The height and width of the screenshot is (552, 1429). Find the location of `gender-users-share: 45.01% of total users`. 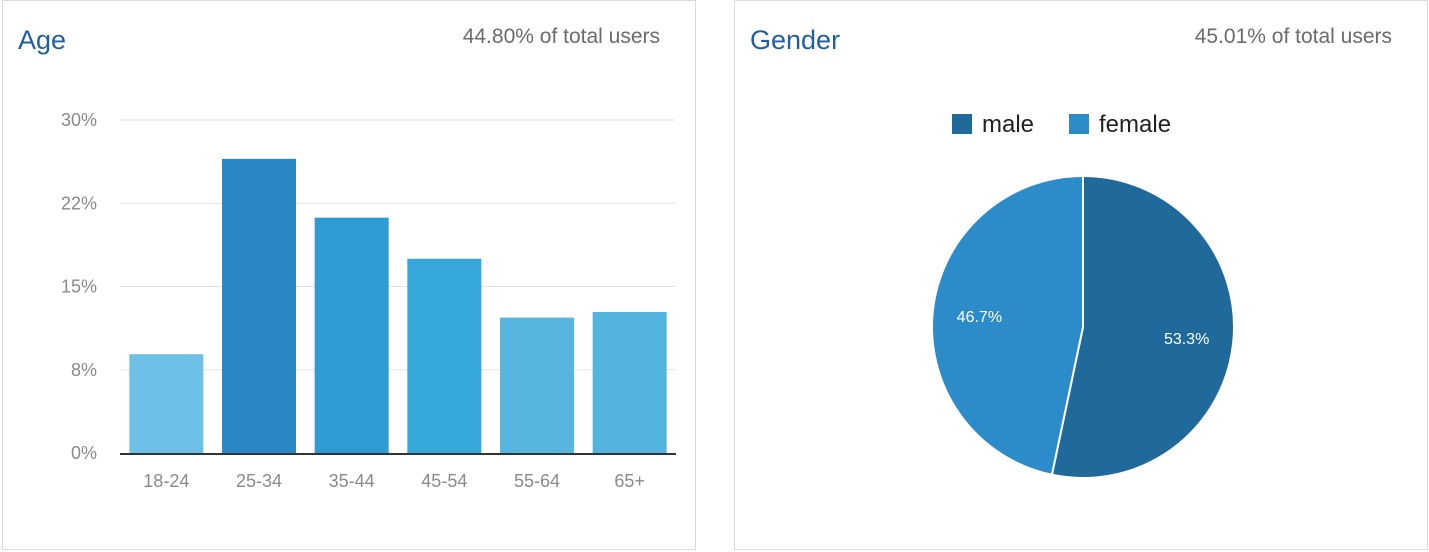

gender-users-share: 45.01% of total users is located at coordinates (1293, 36).